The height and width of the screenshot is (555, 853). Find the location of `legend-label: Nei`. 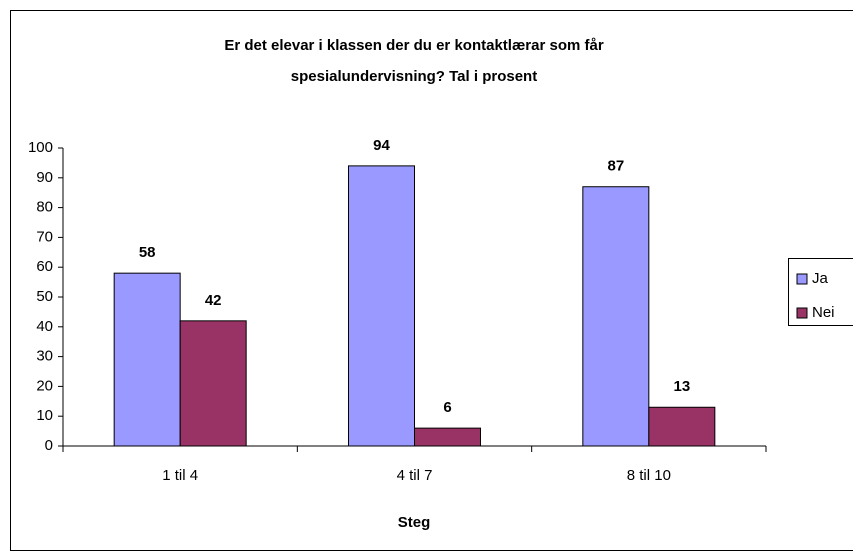

legend-label: Nei is located at coordinates (823, 312).